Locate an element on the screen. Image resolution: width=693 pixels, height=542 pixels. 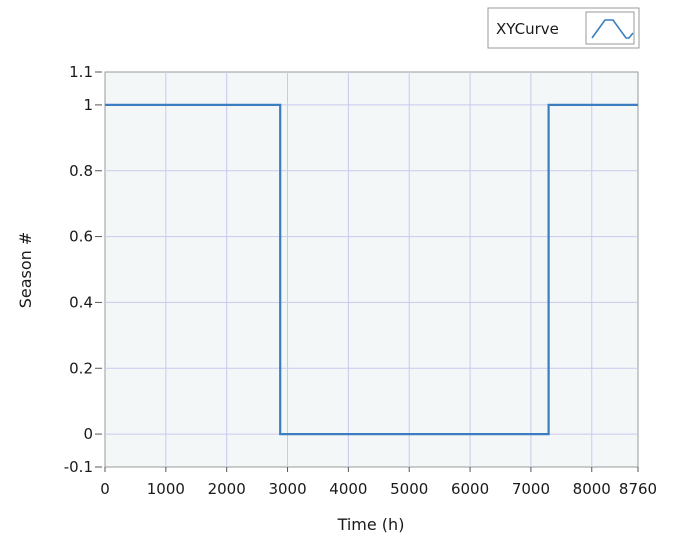
line-sample-icon is located at coordinates (610, 28).